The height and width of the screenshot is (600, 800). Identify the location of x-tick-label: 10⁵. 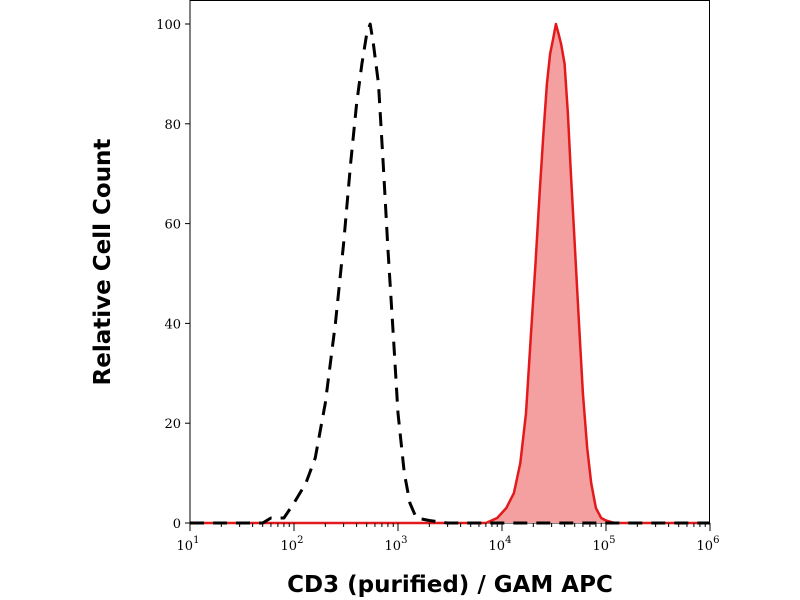
(604, 544).